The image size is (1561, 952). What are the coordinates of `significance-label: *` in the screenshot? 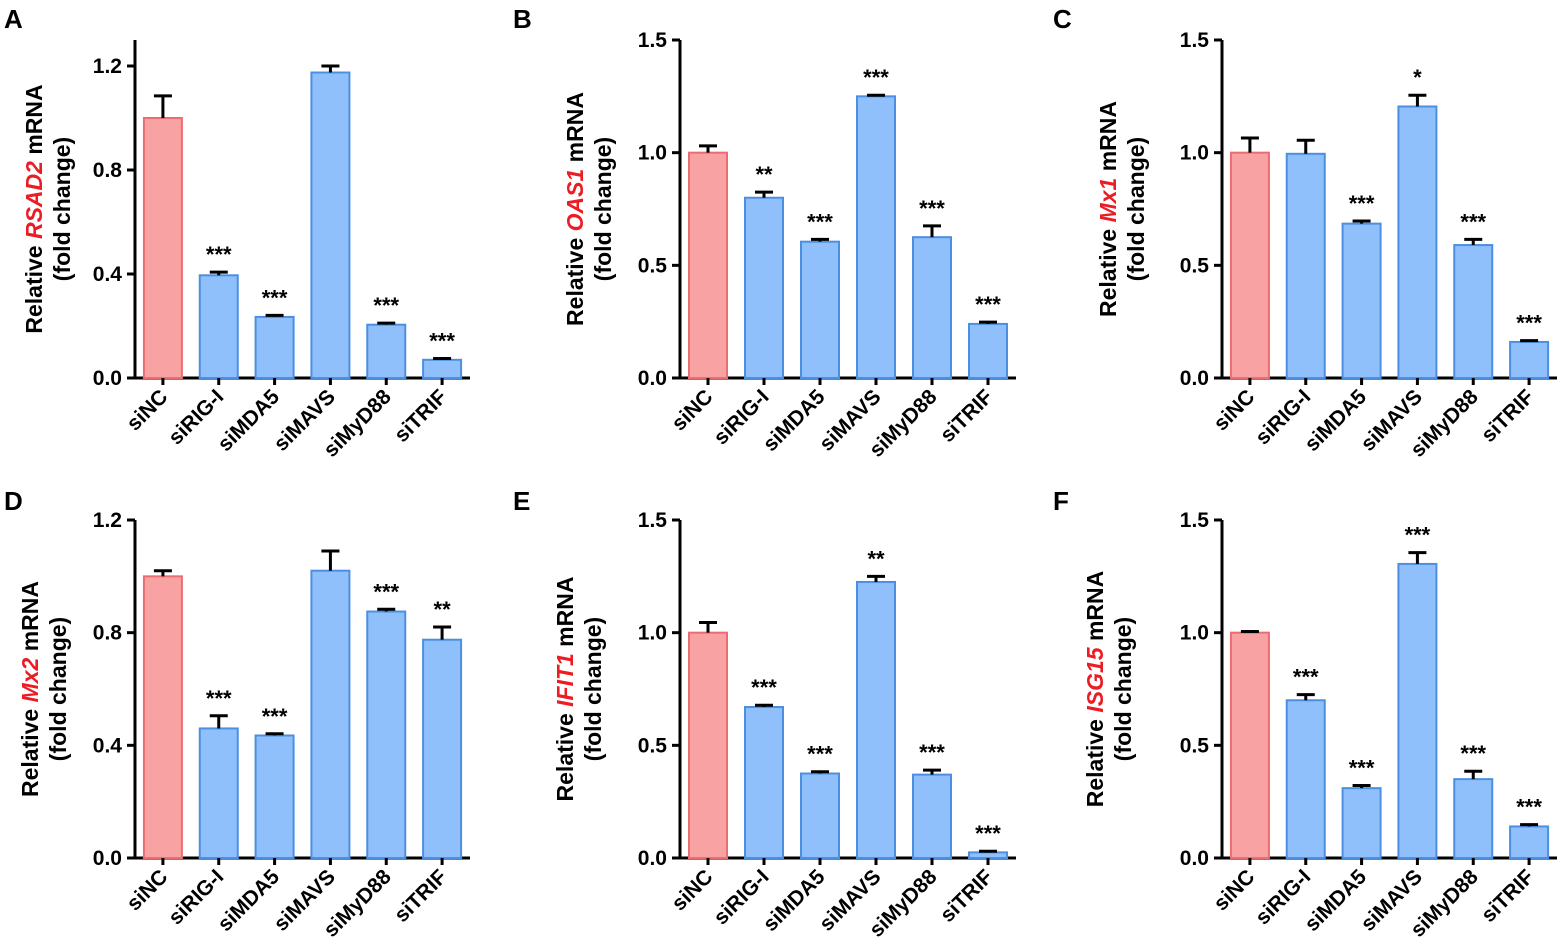 It's located at (1417, 77).